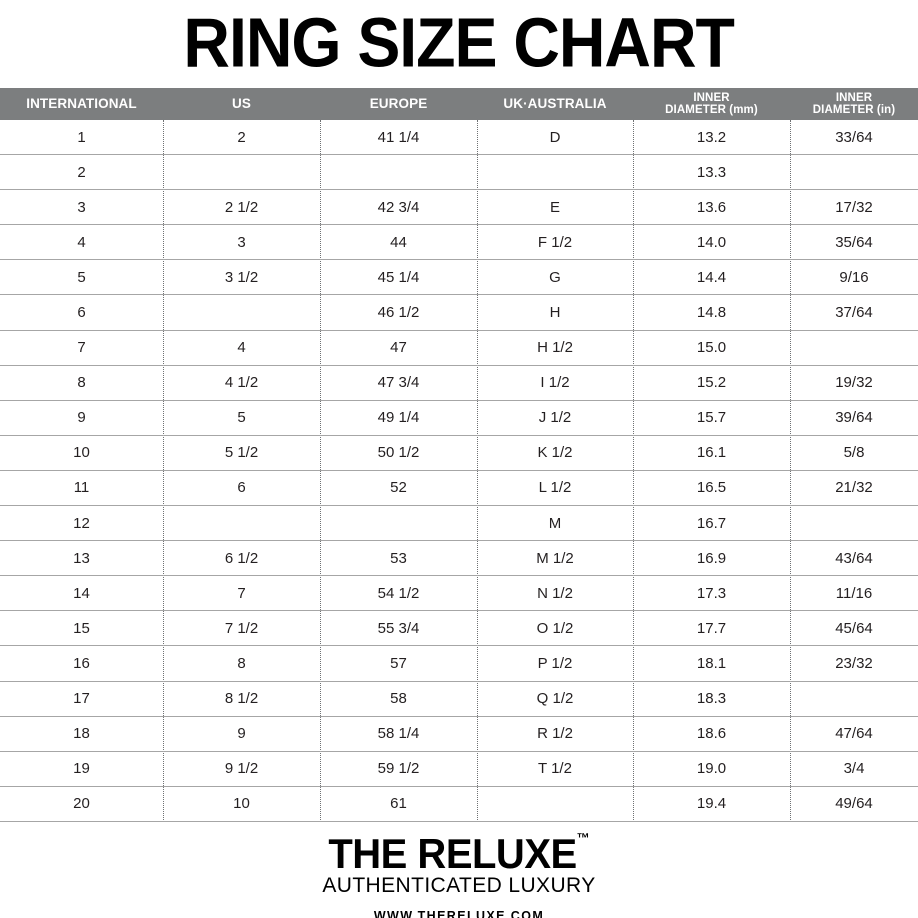 This screenshot has width=918, height=918. What do you see at coordinates (711, 348) in the screenshot?
I see `cell-inner_diameter_mm: 15.0` at bounding box center [711, 348].